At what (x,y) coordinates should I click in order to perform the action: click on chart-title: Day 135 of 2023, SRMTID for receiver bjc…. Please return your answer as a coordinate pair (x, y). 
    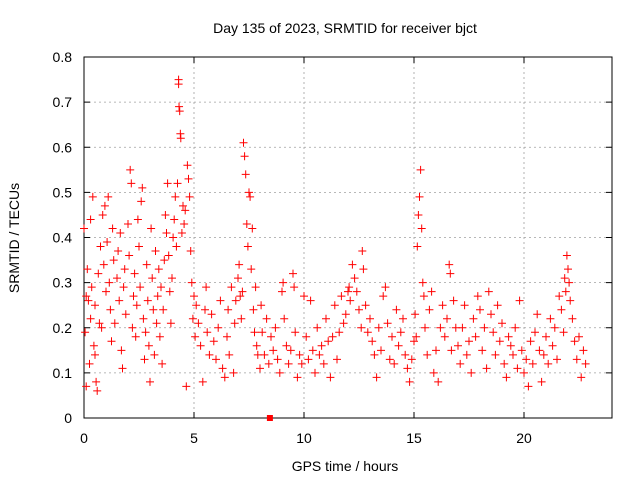
    Looking at the image, I should click on (345, 28).